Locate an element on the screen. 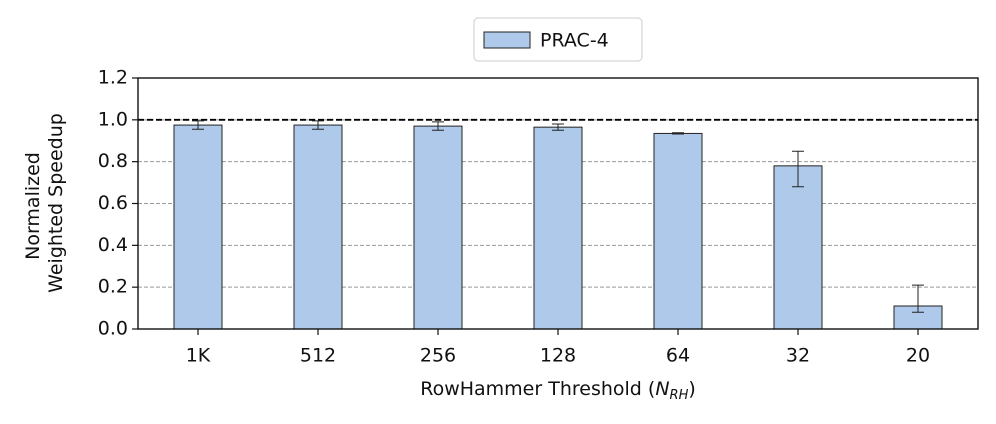 Image resolution: width=996 pixels, height=424 pixels. y-tick-label: 0.4 is located at coordinates (113, 245).